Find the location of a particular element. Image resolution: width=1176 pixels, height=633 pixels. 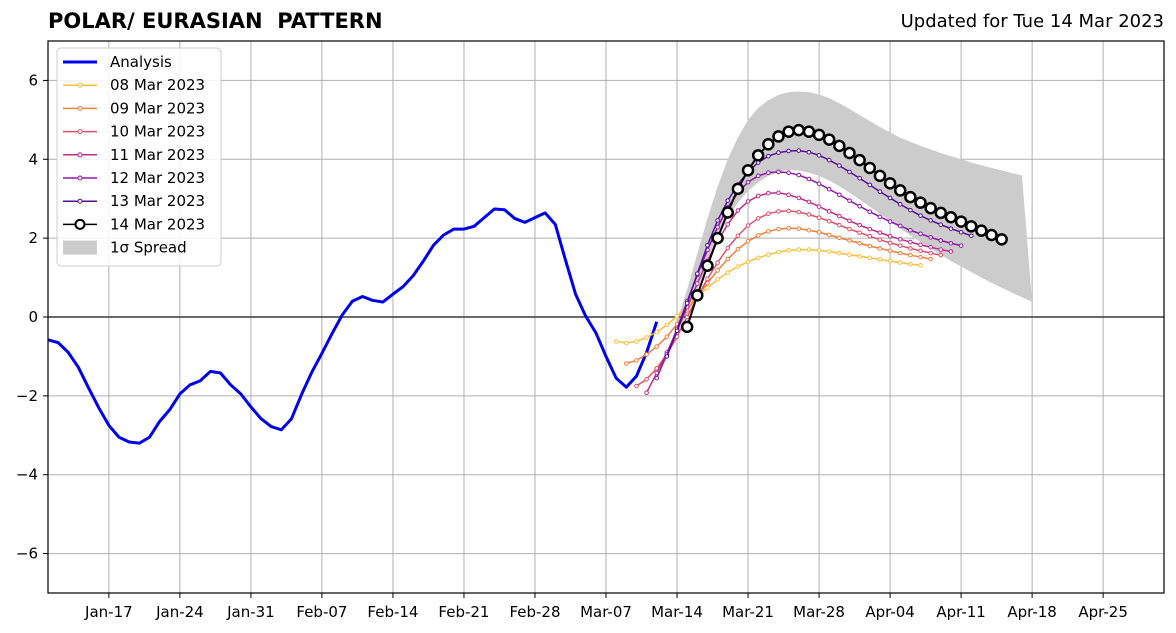

legend-entry: Analysis is located at coordinates (117, 62).